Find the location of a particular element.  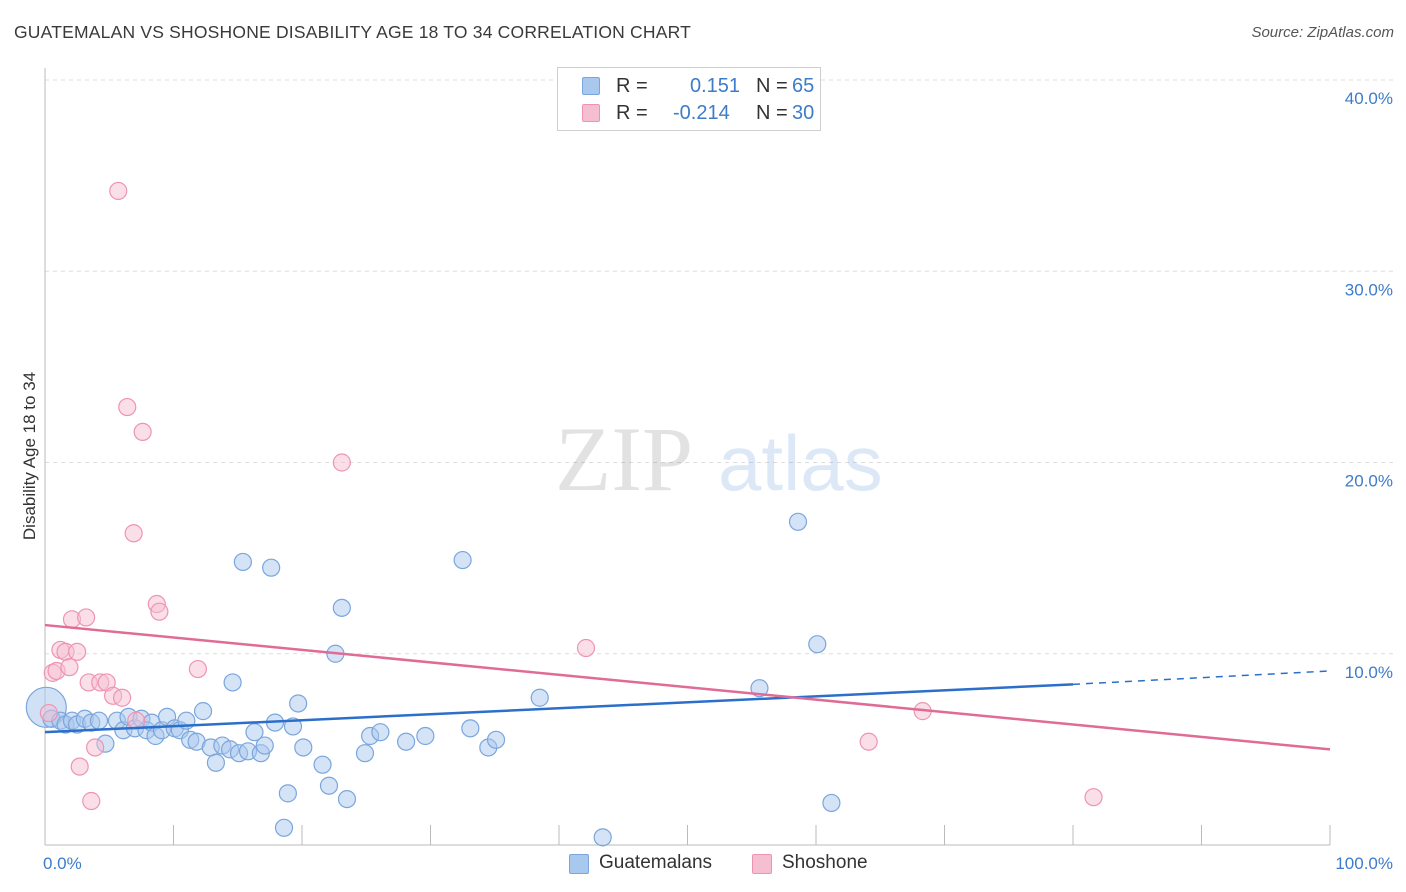

legend-n-value: 65 is located at coordinates (803, 86).